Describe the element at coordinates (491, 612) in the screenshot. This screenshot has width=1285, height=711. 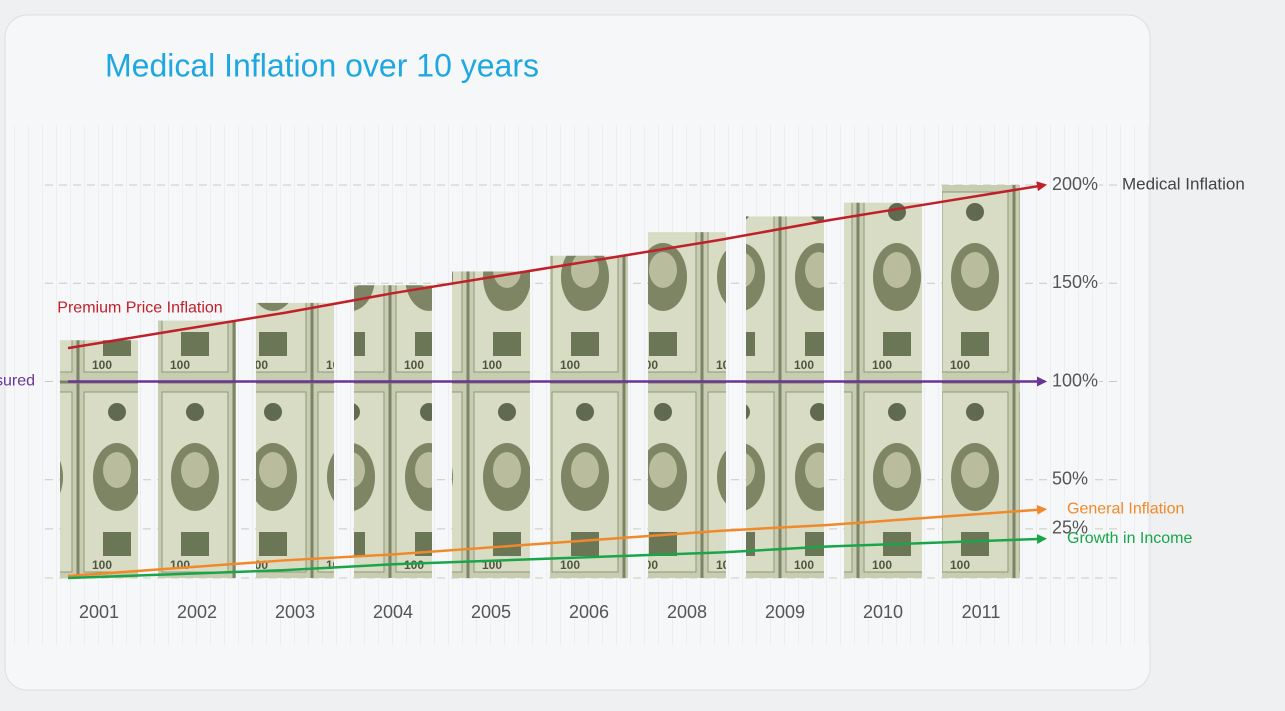
I see `x-tick-label: 2005` at that location.